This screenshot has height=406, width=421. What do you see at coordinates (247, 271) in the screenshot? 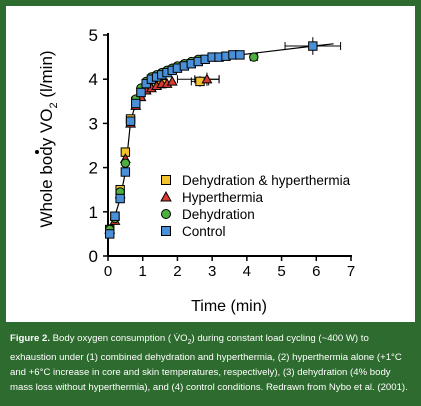
I see `x-tick-label: 4` at bounding box center [247, 271].